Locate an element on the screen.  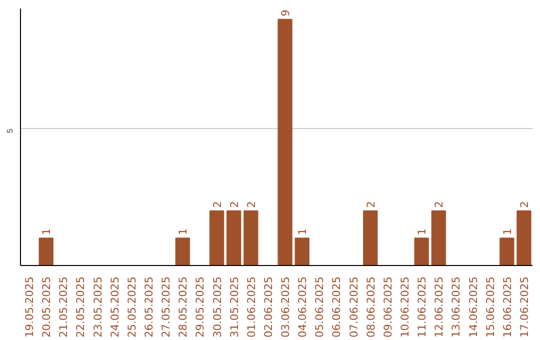
x-tick-label: 25.05.2025 is located at coordinates (131, 307).